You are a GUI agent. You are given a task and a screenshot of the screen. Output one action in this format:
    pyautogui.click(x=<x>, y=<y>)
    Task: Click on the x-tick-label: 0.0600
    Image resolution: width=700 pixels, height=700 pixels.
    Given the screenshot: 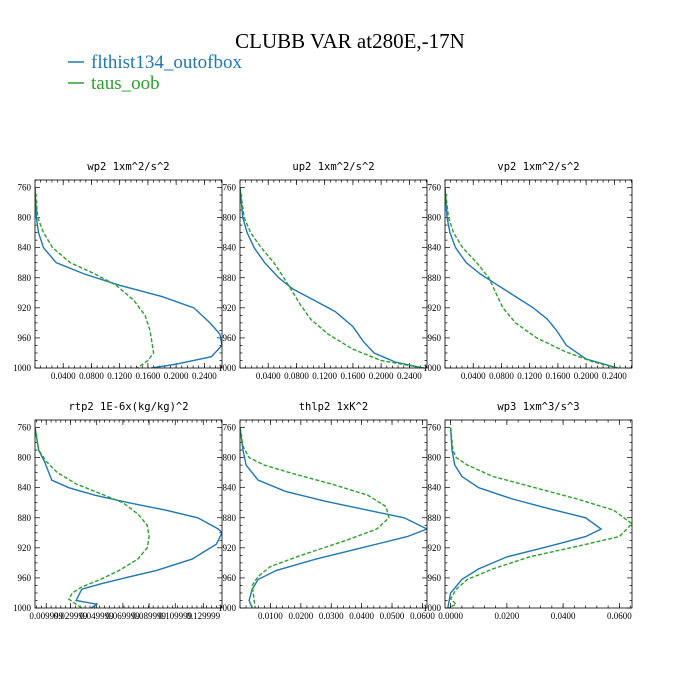 What is the action you would take?
    pyautogui.click(x=422, y=616)
    